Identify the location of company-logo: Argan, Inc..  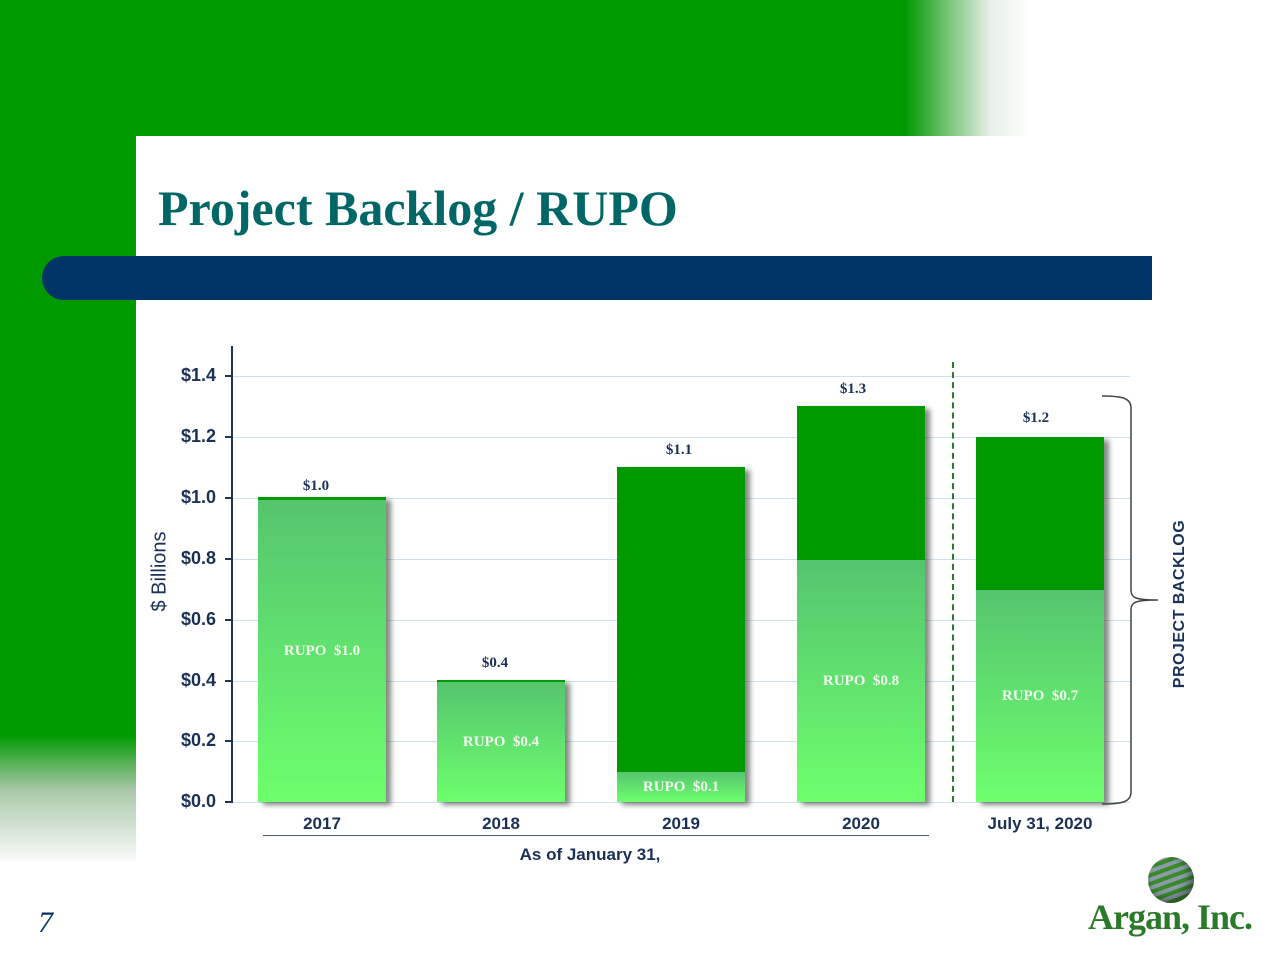
(1170, 897).